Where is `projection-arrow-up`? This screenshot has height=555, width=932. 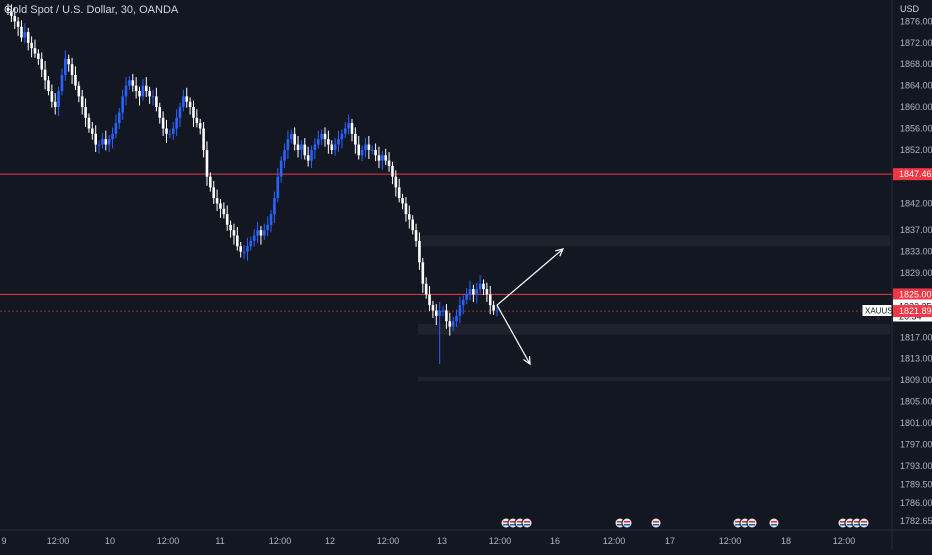
projection-arrow-up is located at coordinates (530, 277).